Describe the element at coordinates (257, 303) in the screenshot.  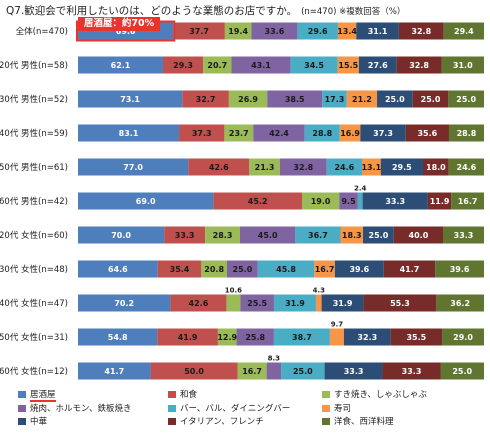
I see `data-label: 25.5` at that location.